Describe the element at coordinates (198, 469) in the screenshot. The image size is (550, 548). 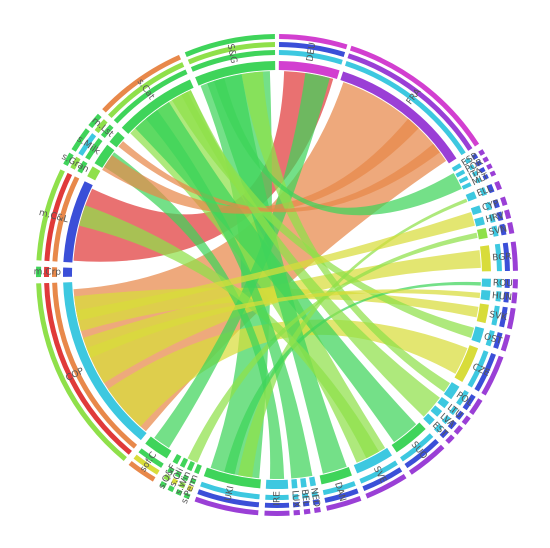
I see `segment-arc-s.Perm` at that location.